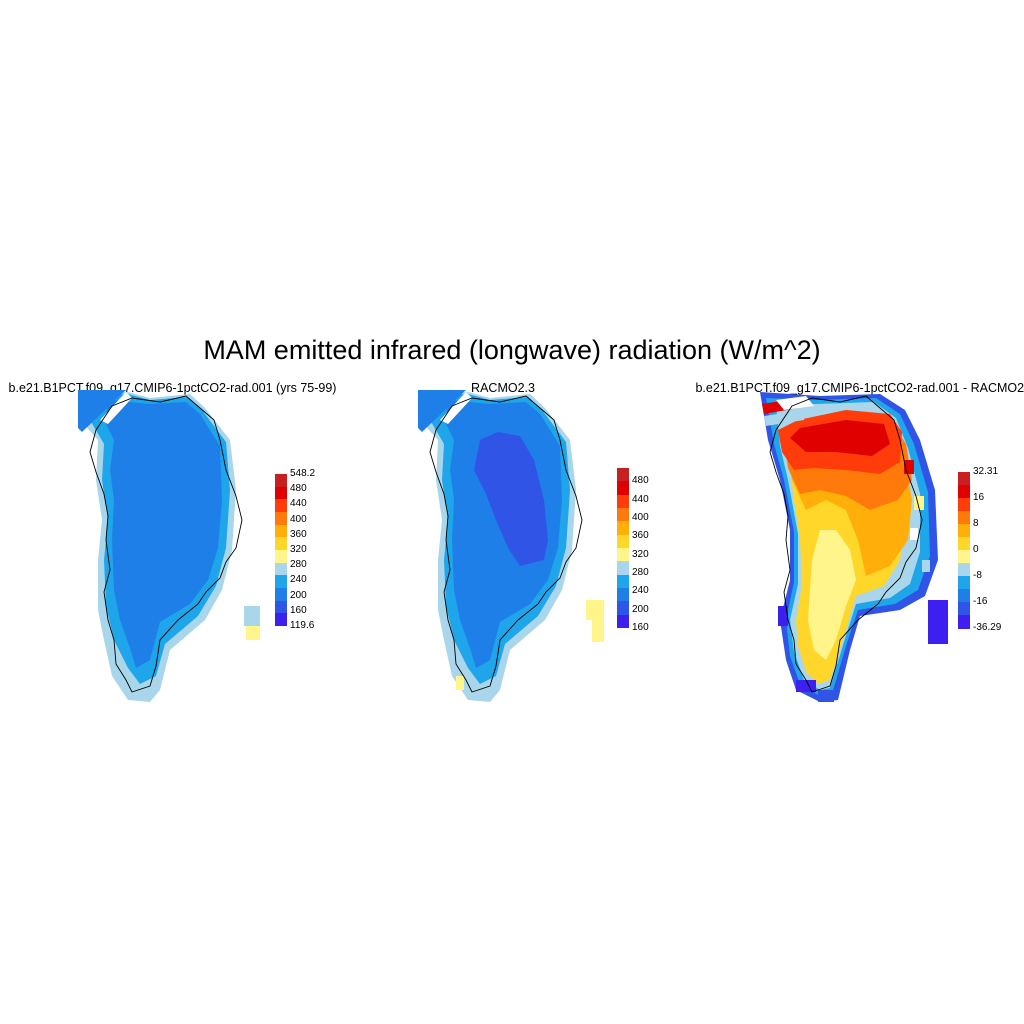  I want to click on panel-1-nw-gap, so click(116, 408).